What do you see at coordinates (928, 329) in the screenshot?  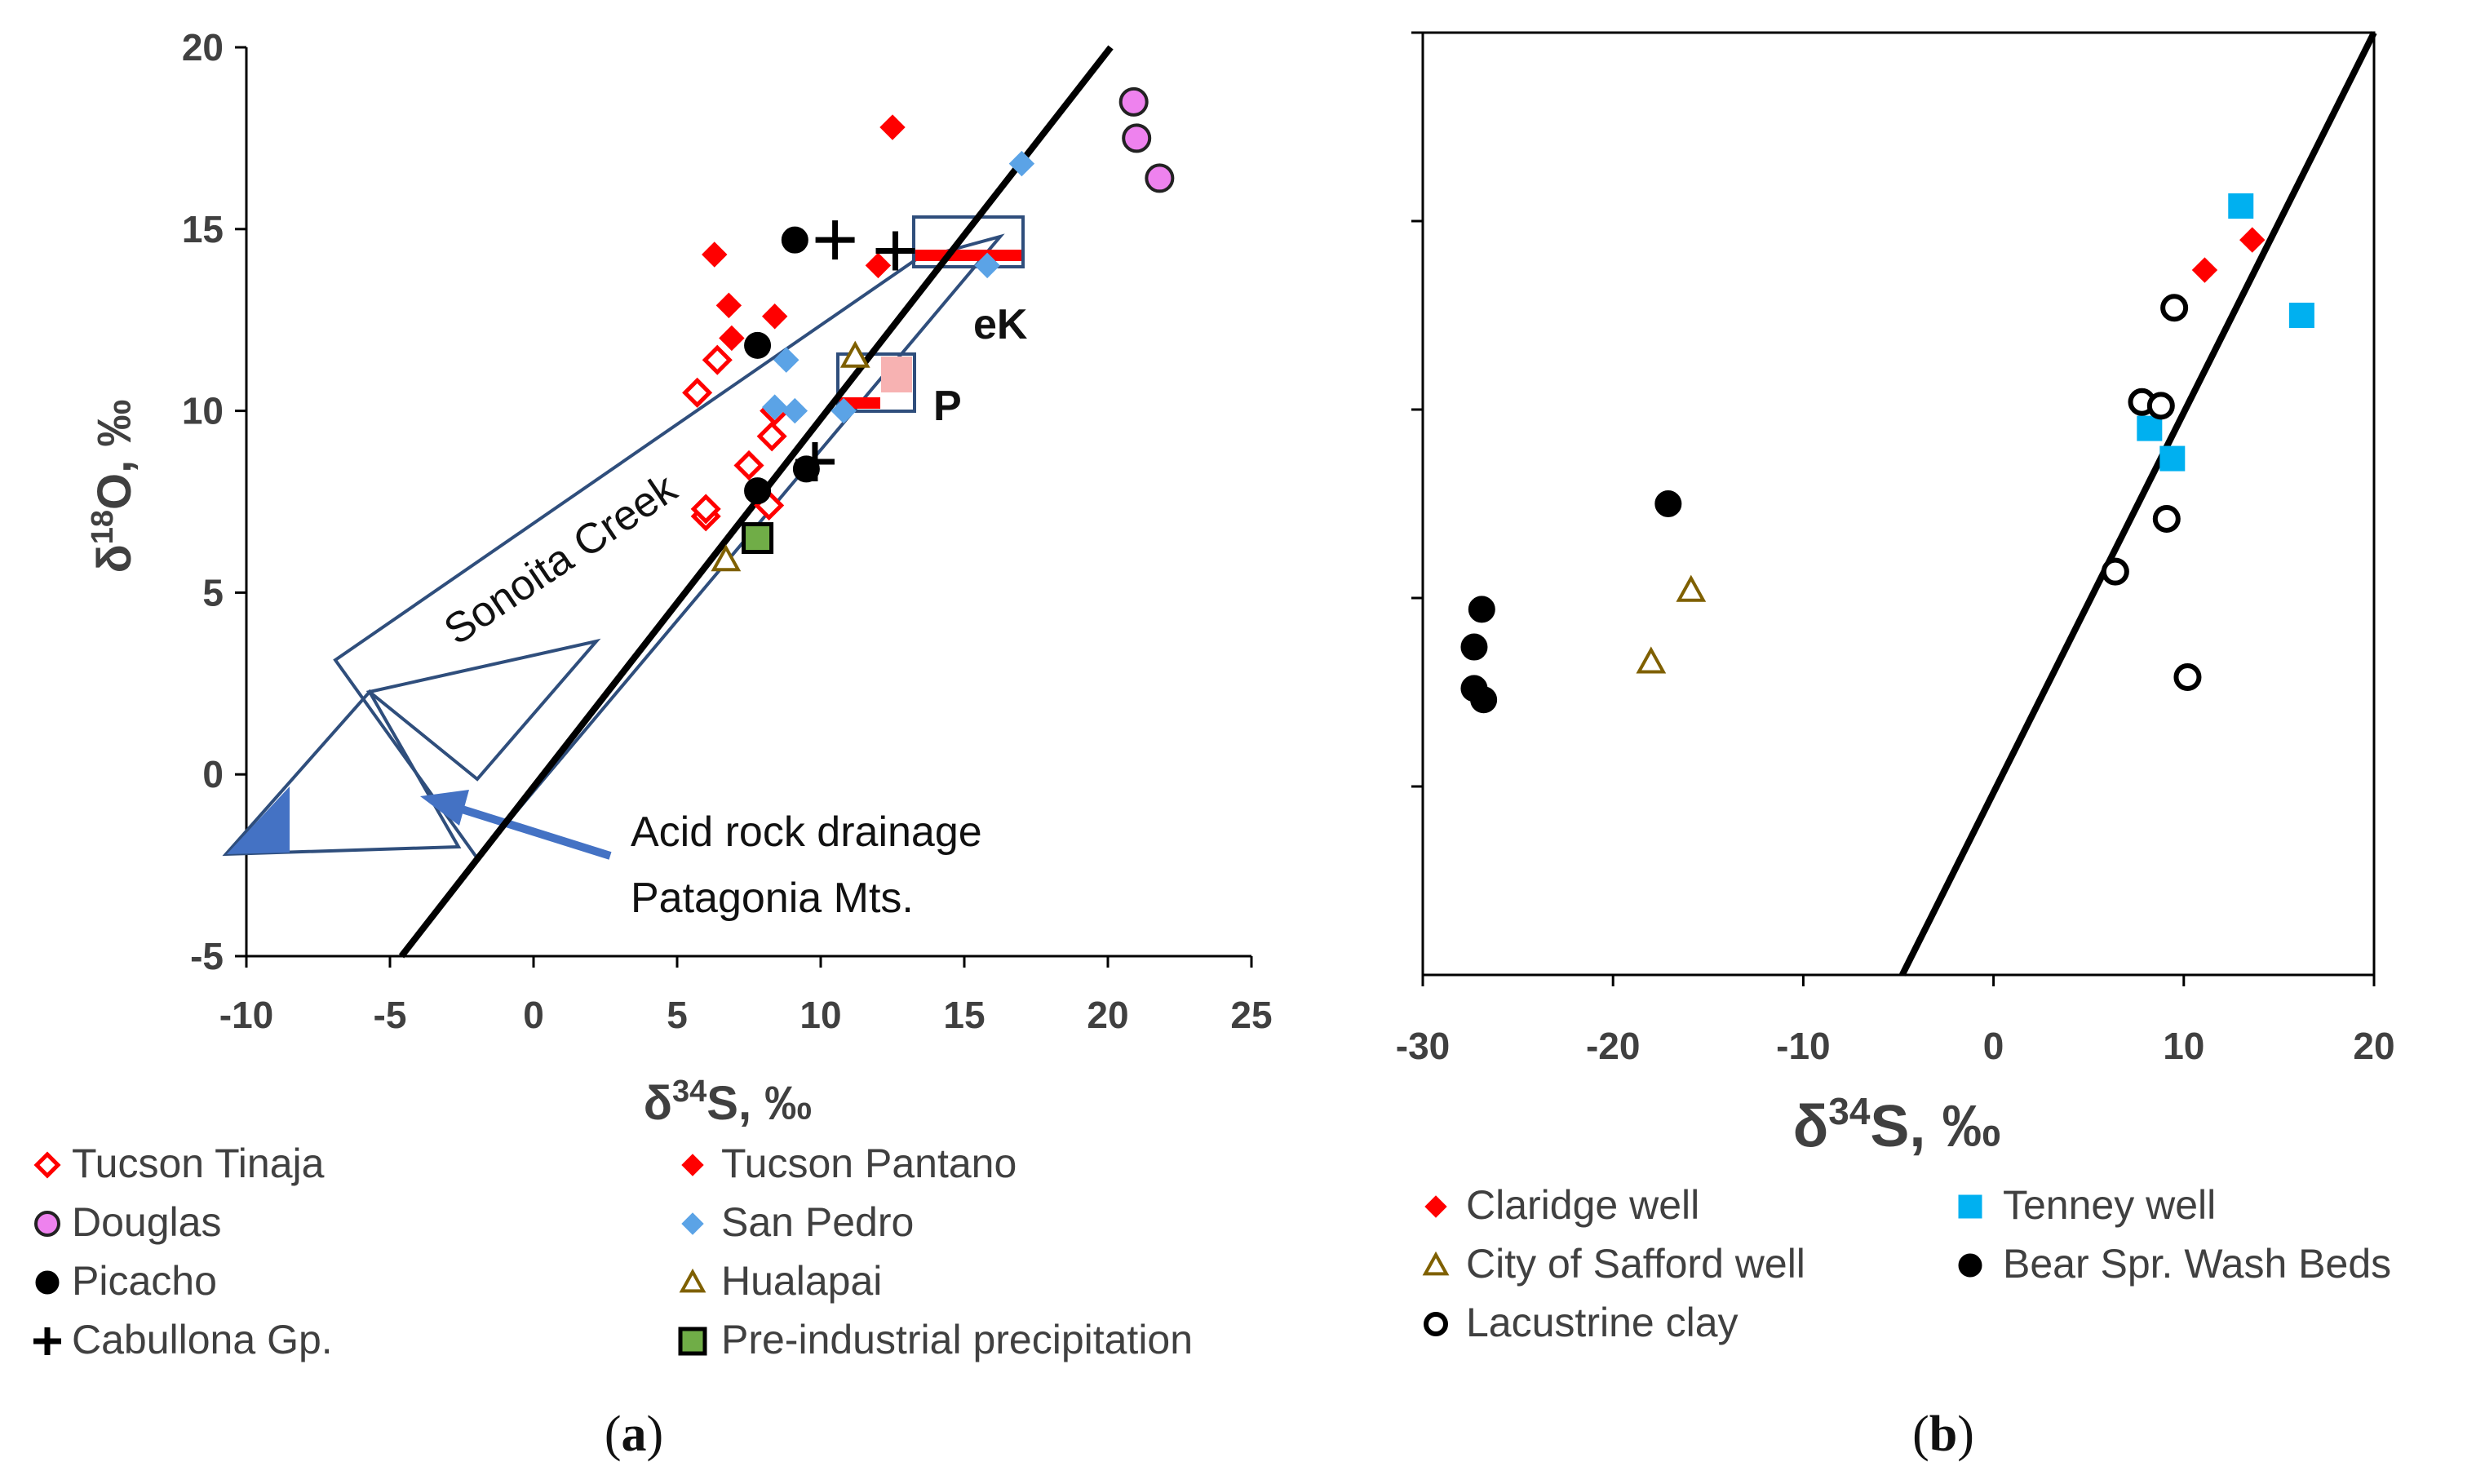 I see `panel-a-points` at bounding box center [928, 329].